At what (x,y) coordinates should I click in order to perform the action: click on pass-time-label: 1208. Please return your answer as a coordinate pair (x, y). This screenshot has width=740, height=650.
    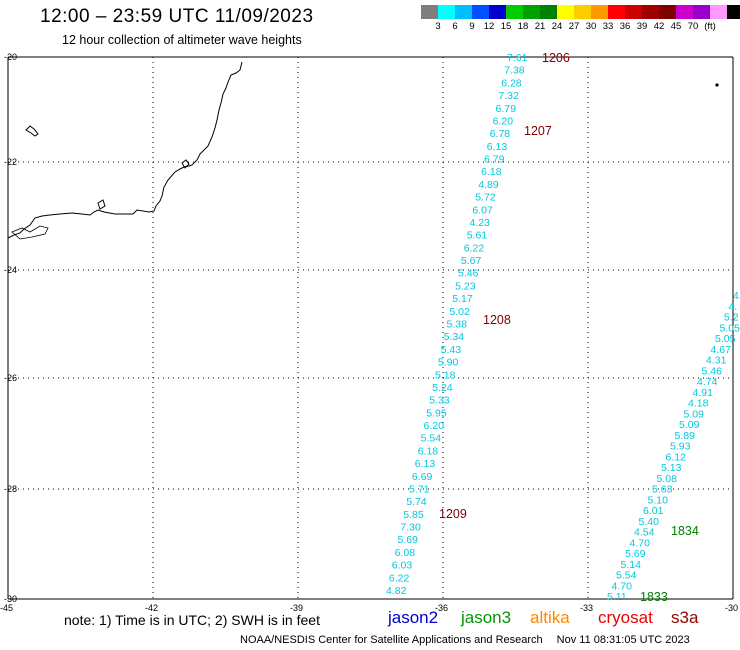
    Looking at the image, I should click on (497, 320).